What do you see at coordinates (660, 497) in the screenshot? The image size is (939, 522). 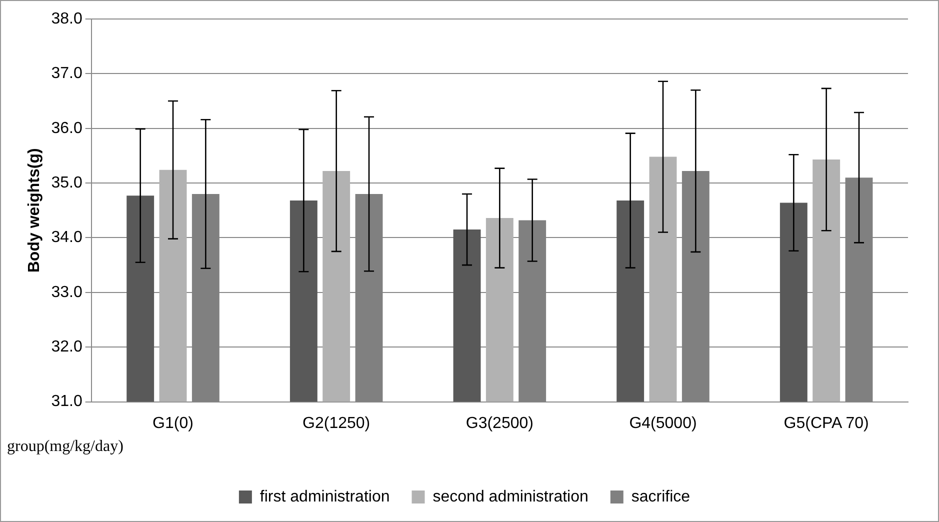 I see `legend-label: sacrifice` at bounding box center [660, 497].